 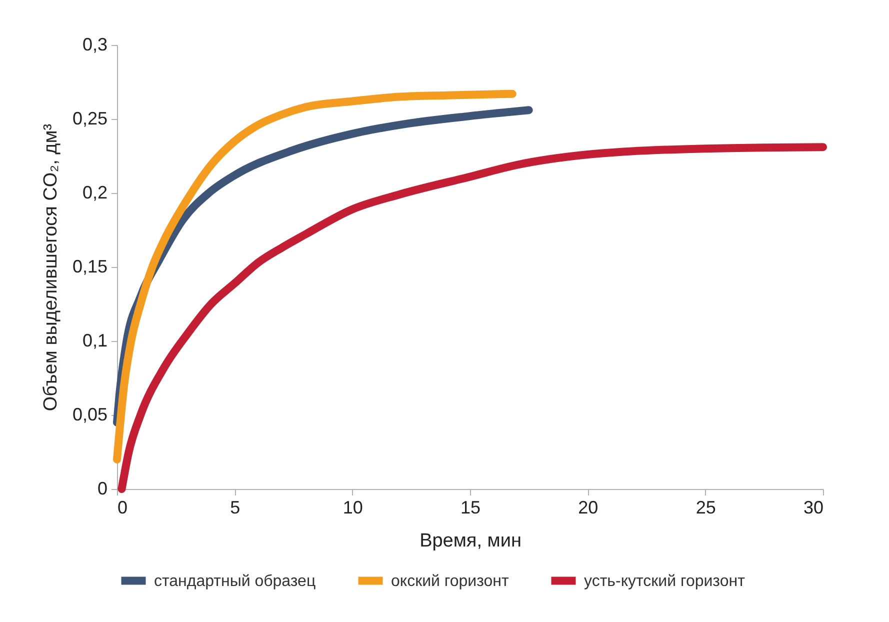 I want to click on y-tick-label: 0, so click(x=102, y=488).